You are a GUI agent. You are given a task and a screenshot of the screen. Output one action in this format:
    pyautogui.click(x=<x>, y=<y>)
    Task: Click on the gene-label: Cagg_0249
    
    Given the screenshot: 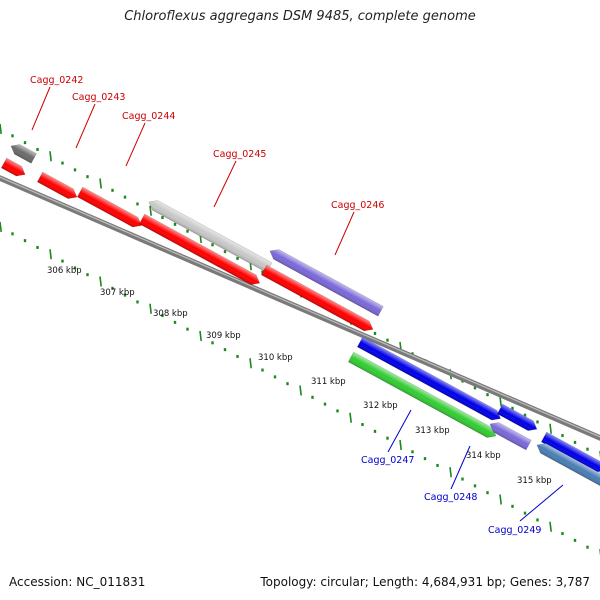 What is the action you would take?
    pyautogui.click(x=514, y=530)
    